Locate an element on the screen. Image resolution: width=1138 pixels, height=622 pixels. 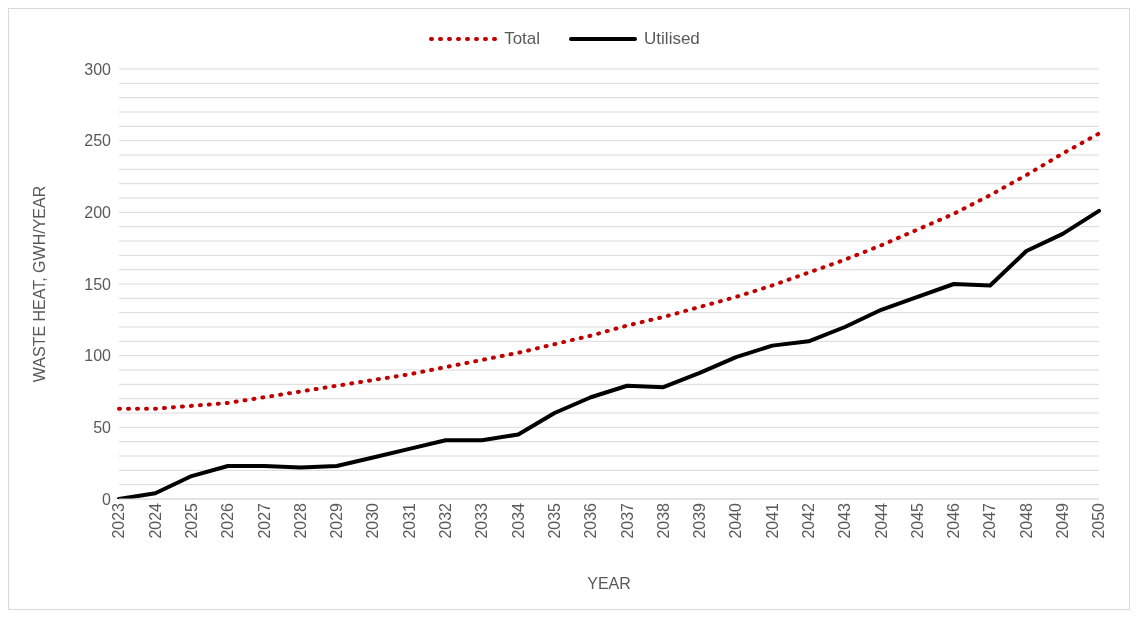
x-tick-label: 2024 is located at coordinates (155, 520).